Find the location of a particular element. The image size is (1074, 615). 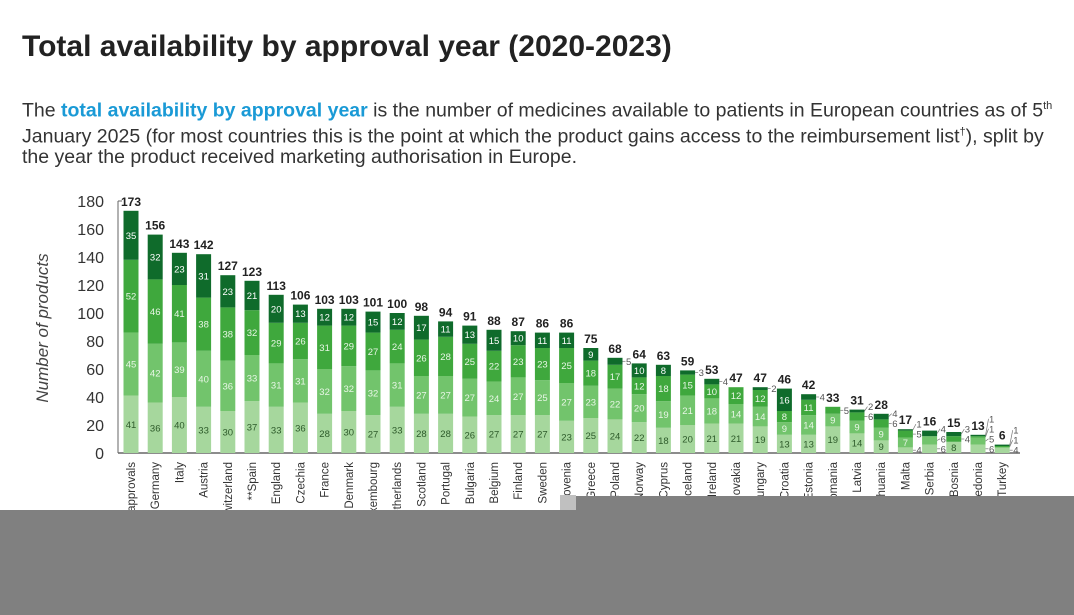

total-label: 98 is located at coordinates (422, 307).